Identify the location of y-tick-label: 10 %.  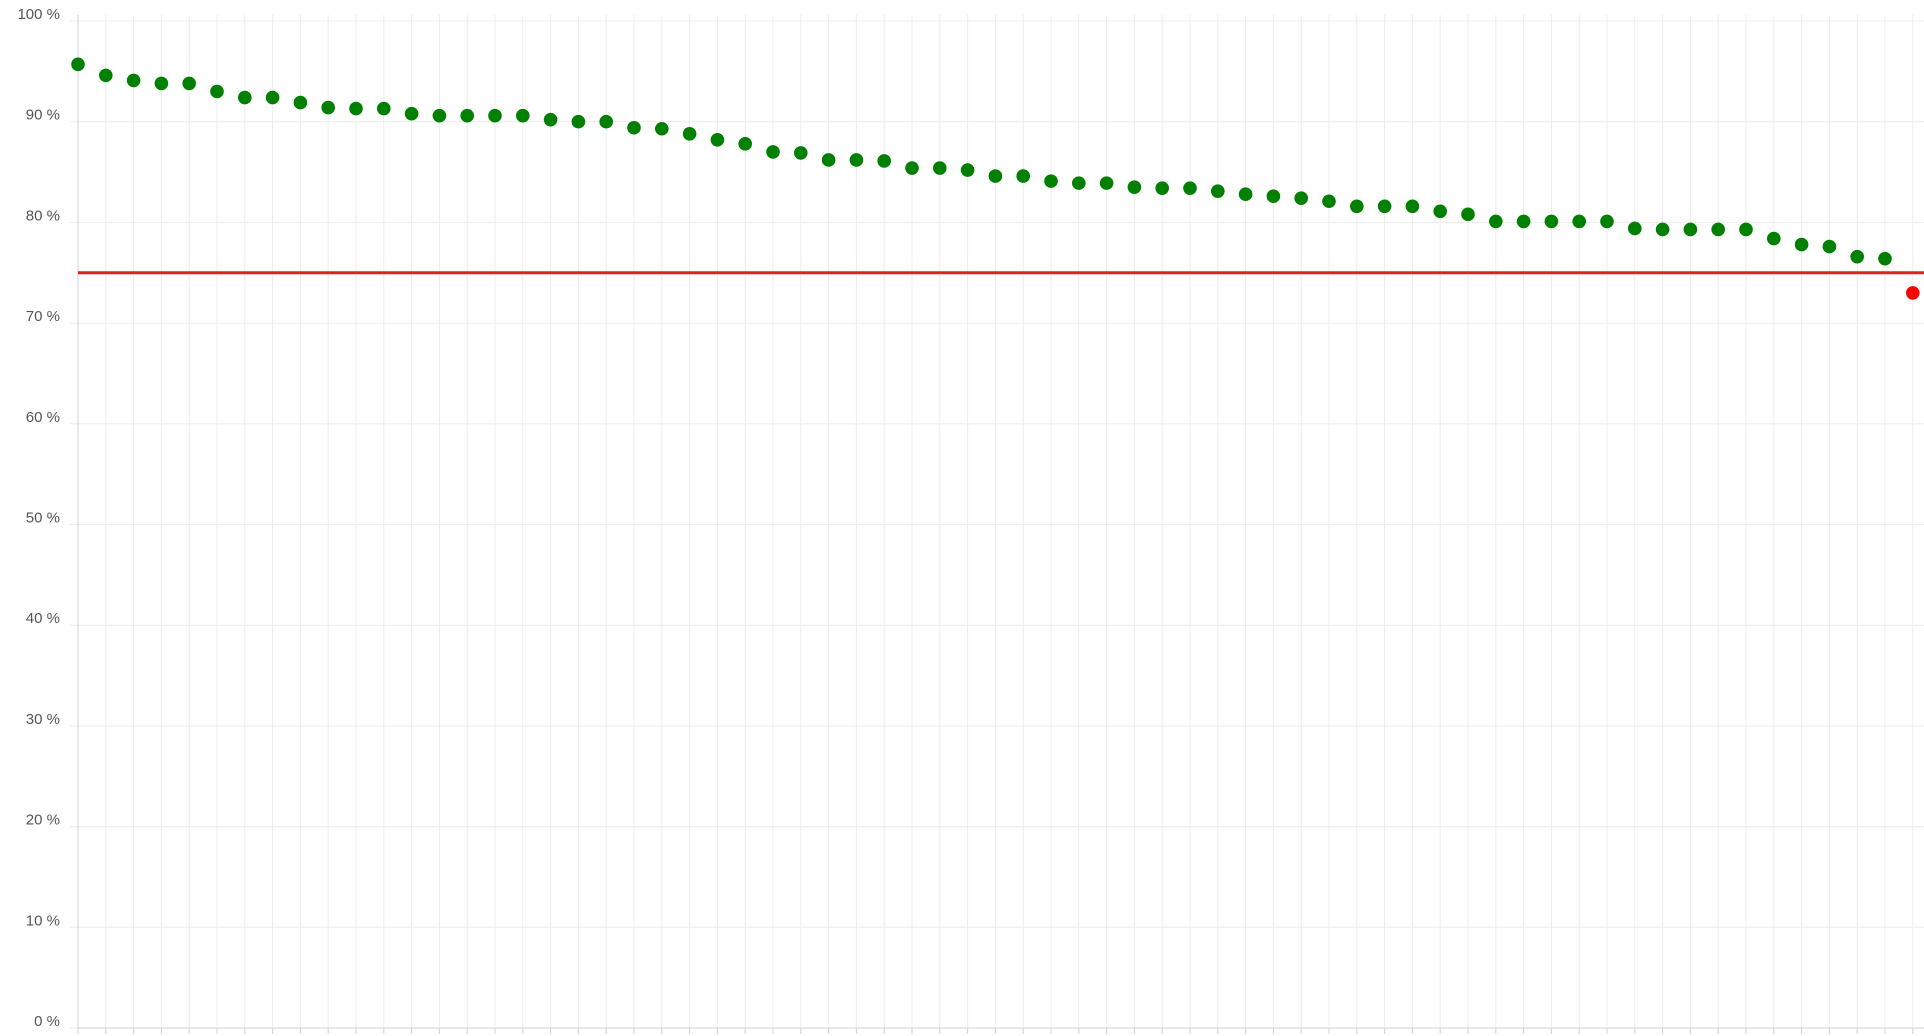
(43, 920).